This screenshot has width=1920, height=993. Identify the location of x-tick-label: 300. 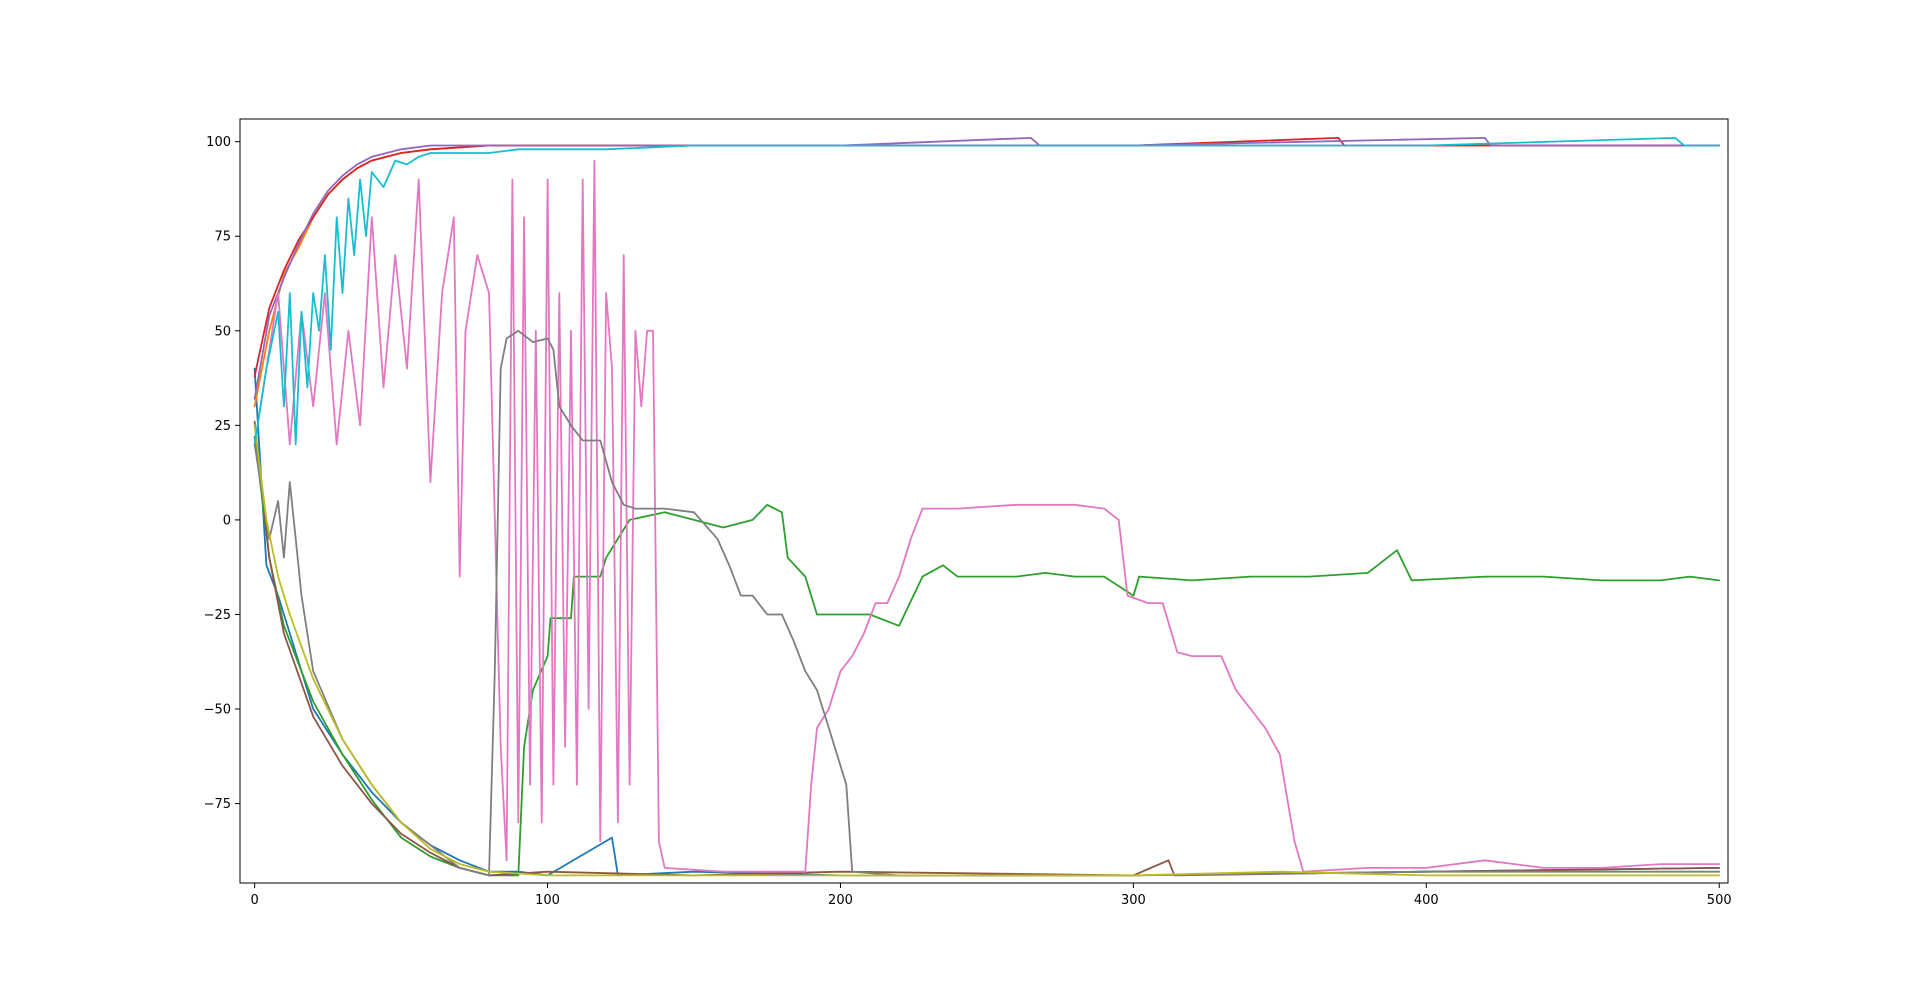
(1133, 900).